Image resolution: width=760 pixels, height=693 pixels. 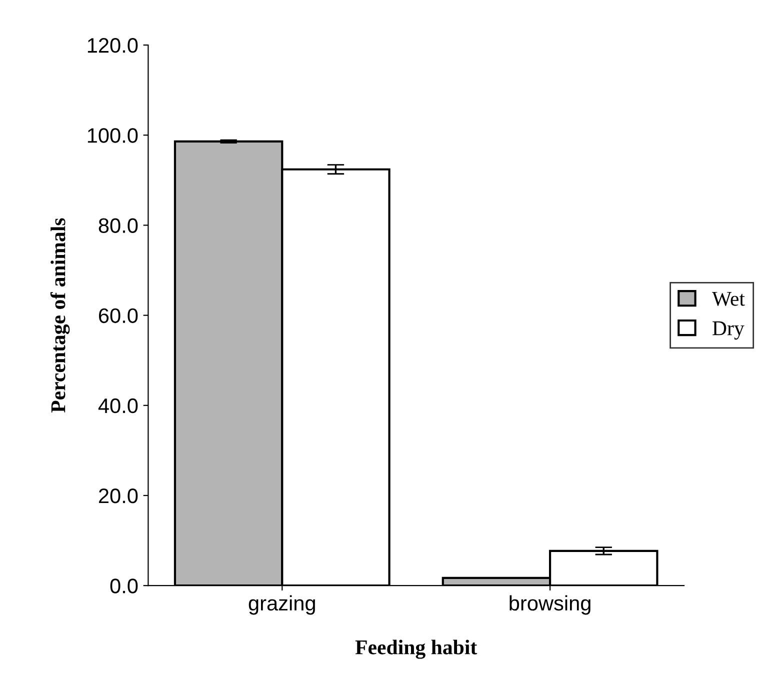 I want to click on x-tick-label: grazing, so click(x=281, y=605).